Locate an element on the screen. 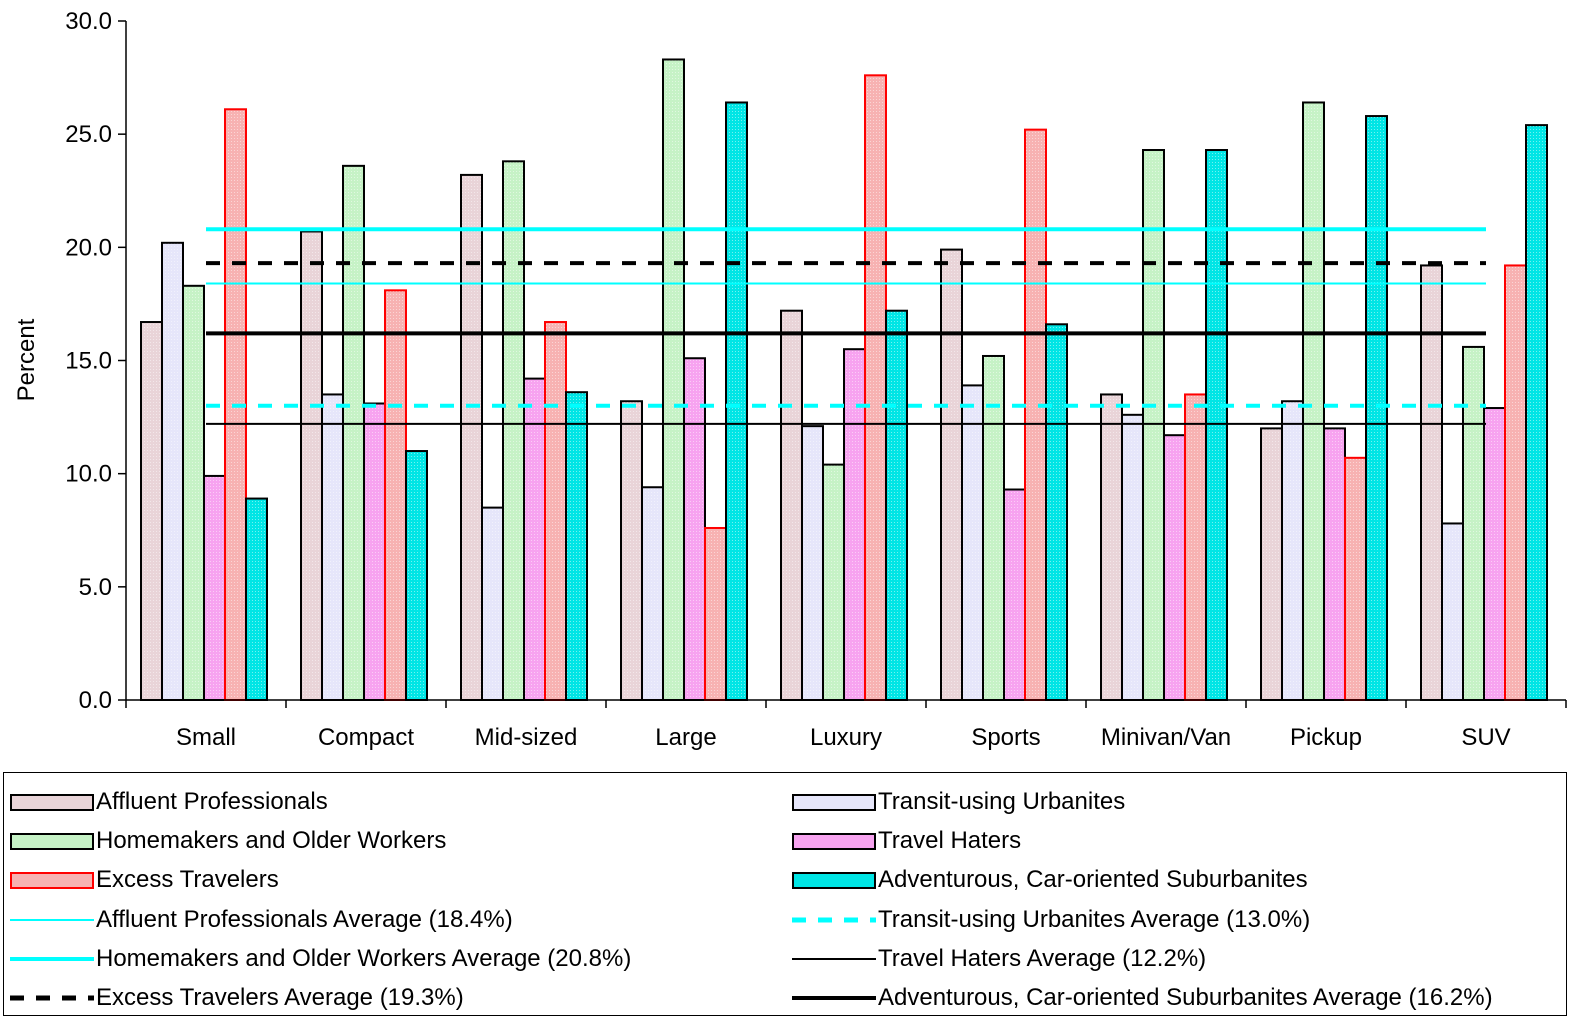 Image resolution: width=1574 pixels, height=1021 pixels. legend-label: Excess Travelers is located at coordinates (187, 880).